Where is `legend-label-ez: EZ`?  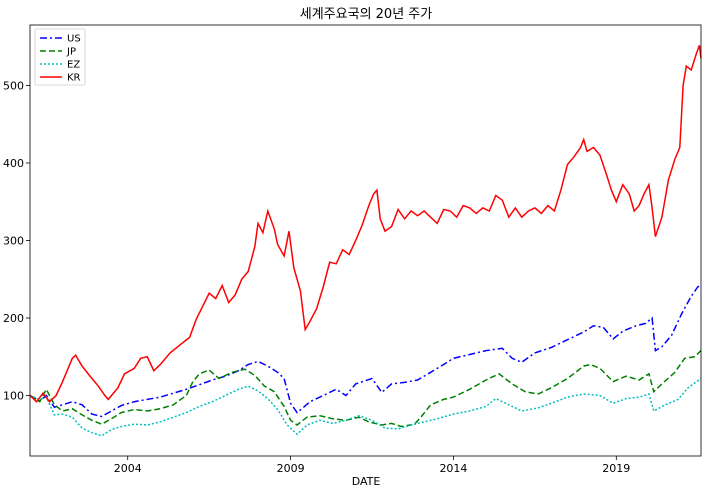
legend-label-ez: EZ is located at coordinates (73, 65).